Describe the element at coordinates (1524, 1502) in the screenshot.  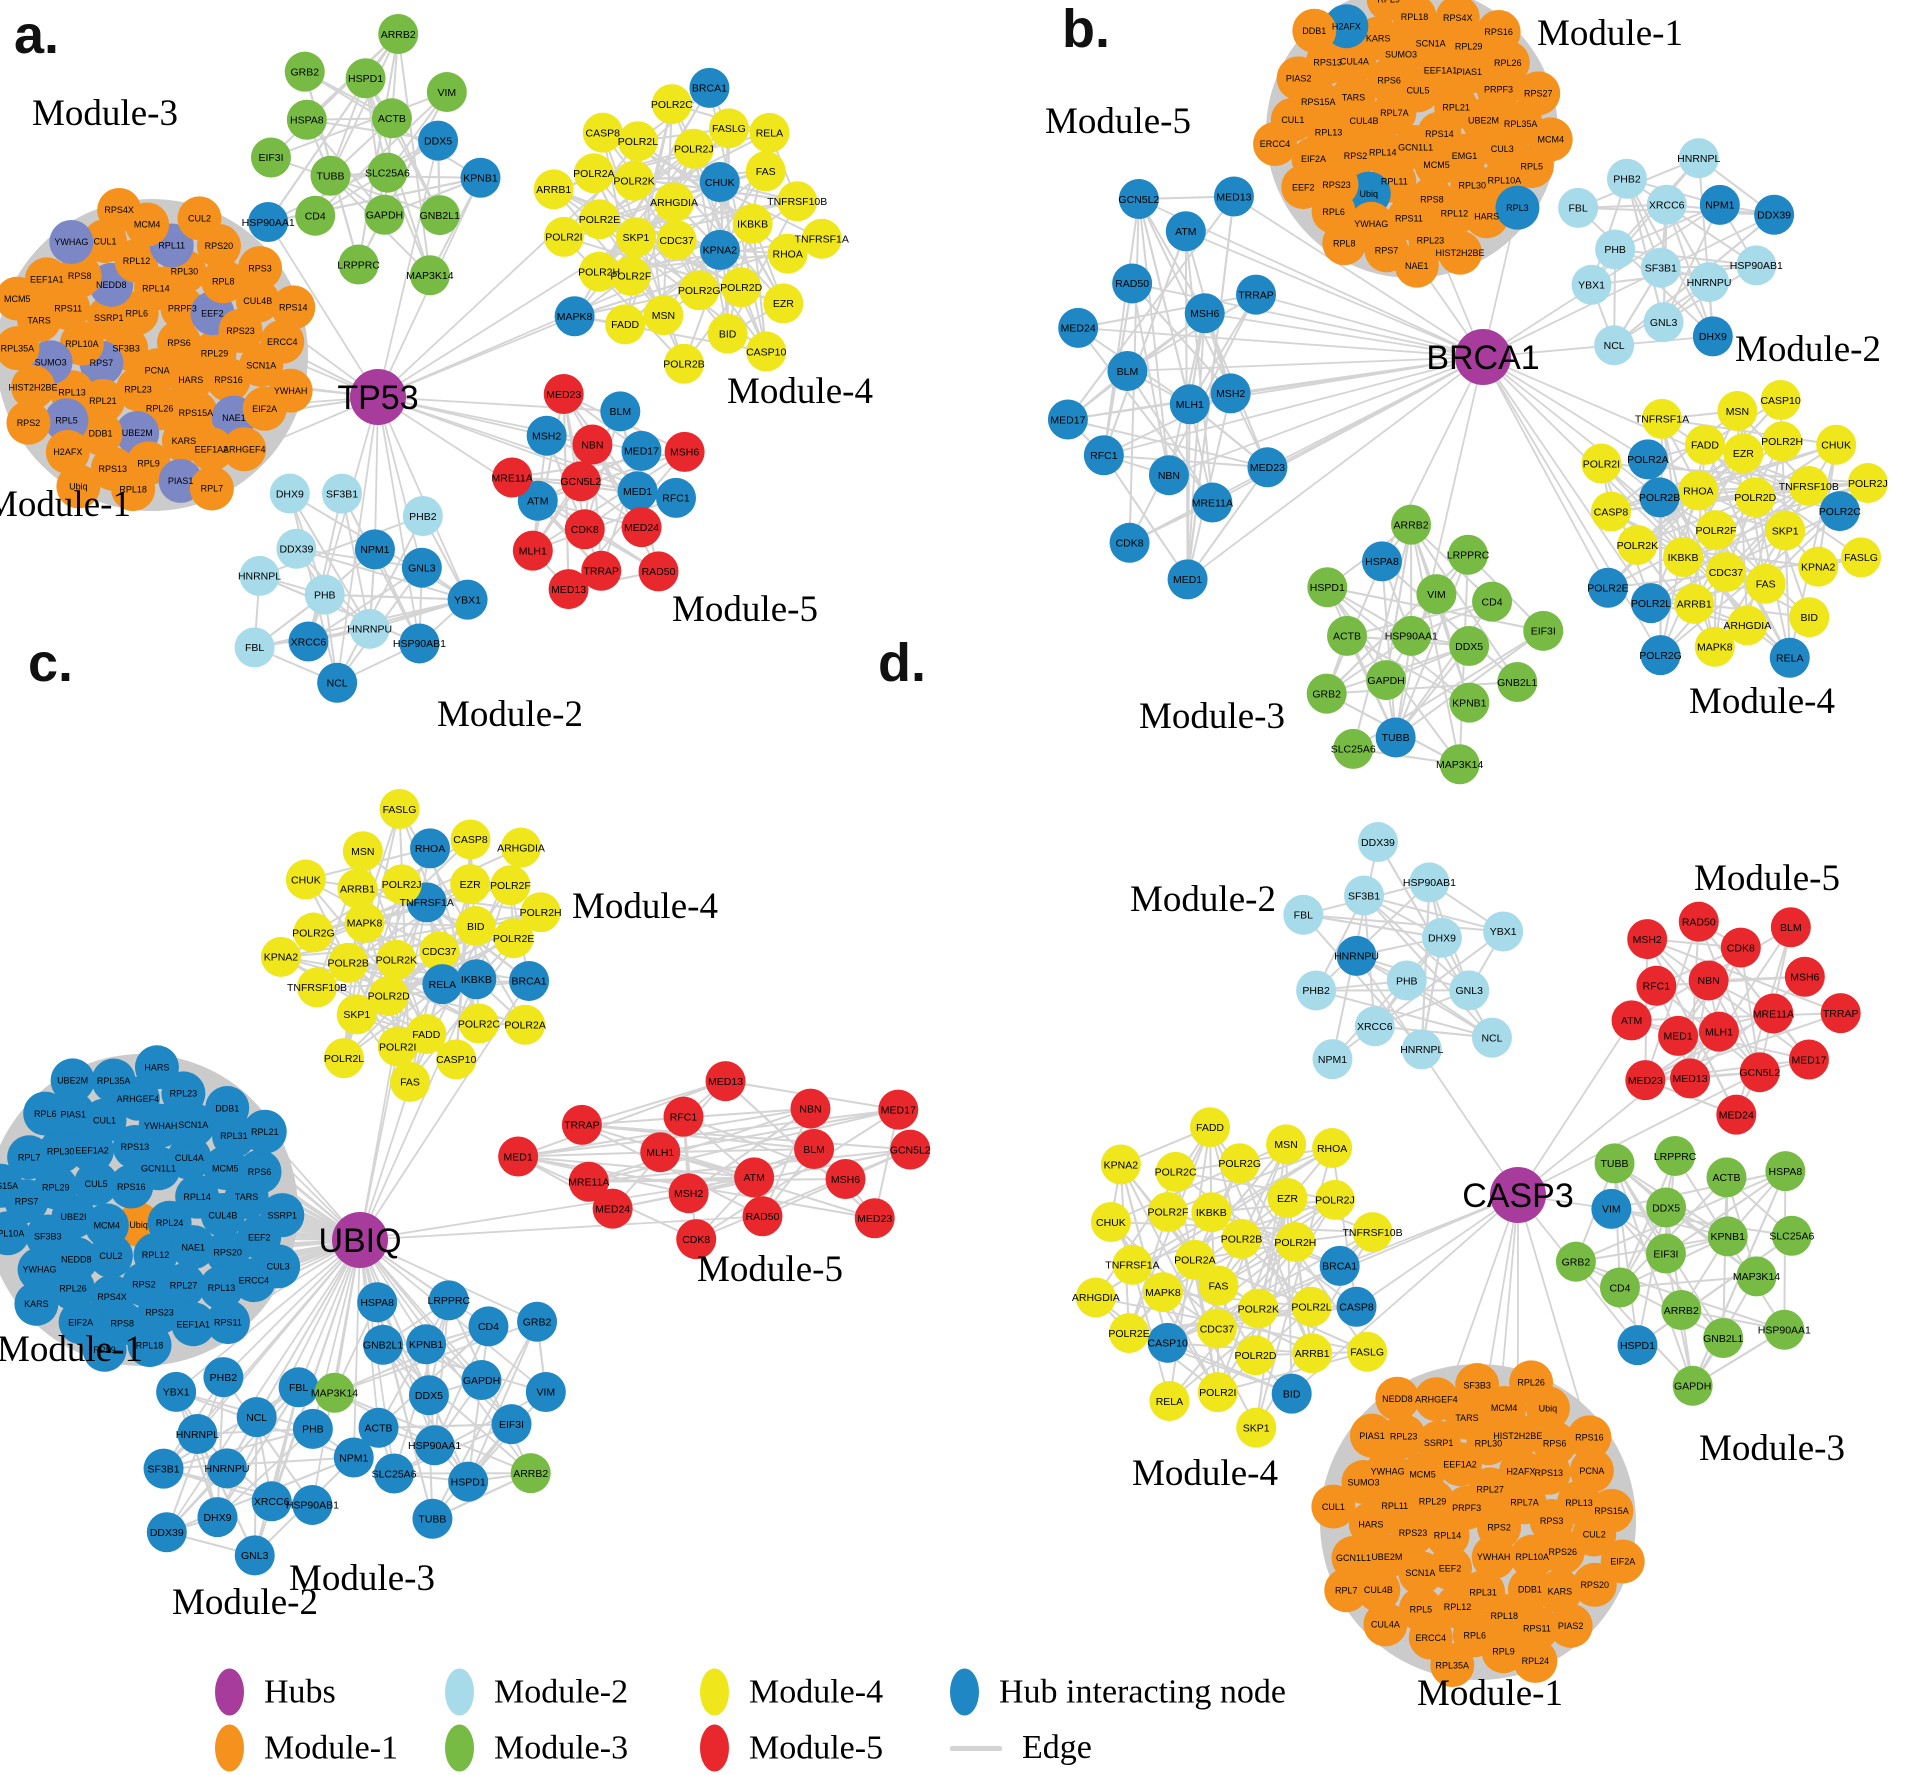
I see `node-label: RPL7A` at that location.